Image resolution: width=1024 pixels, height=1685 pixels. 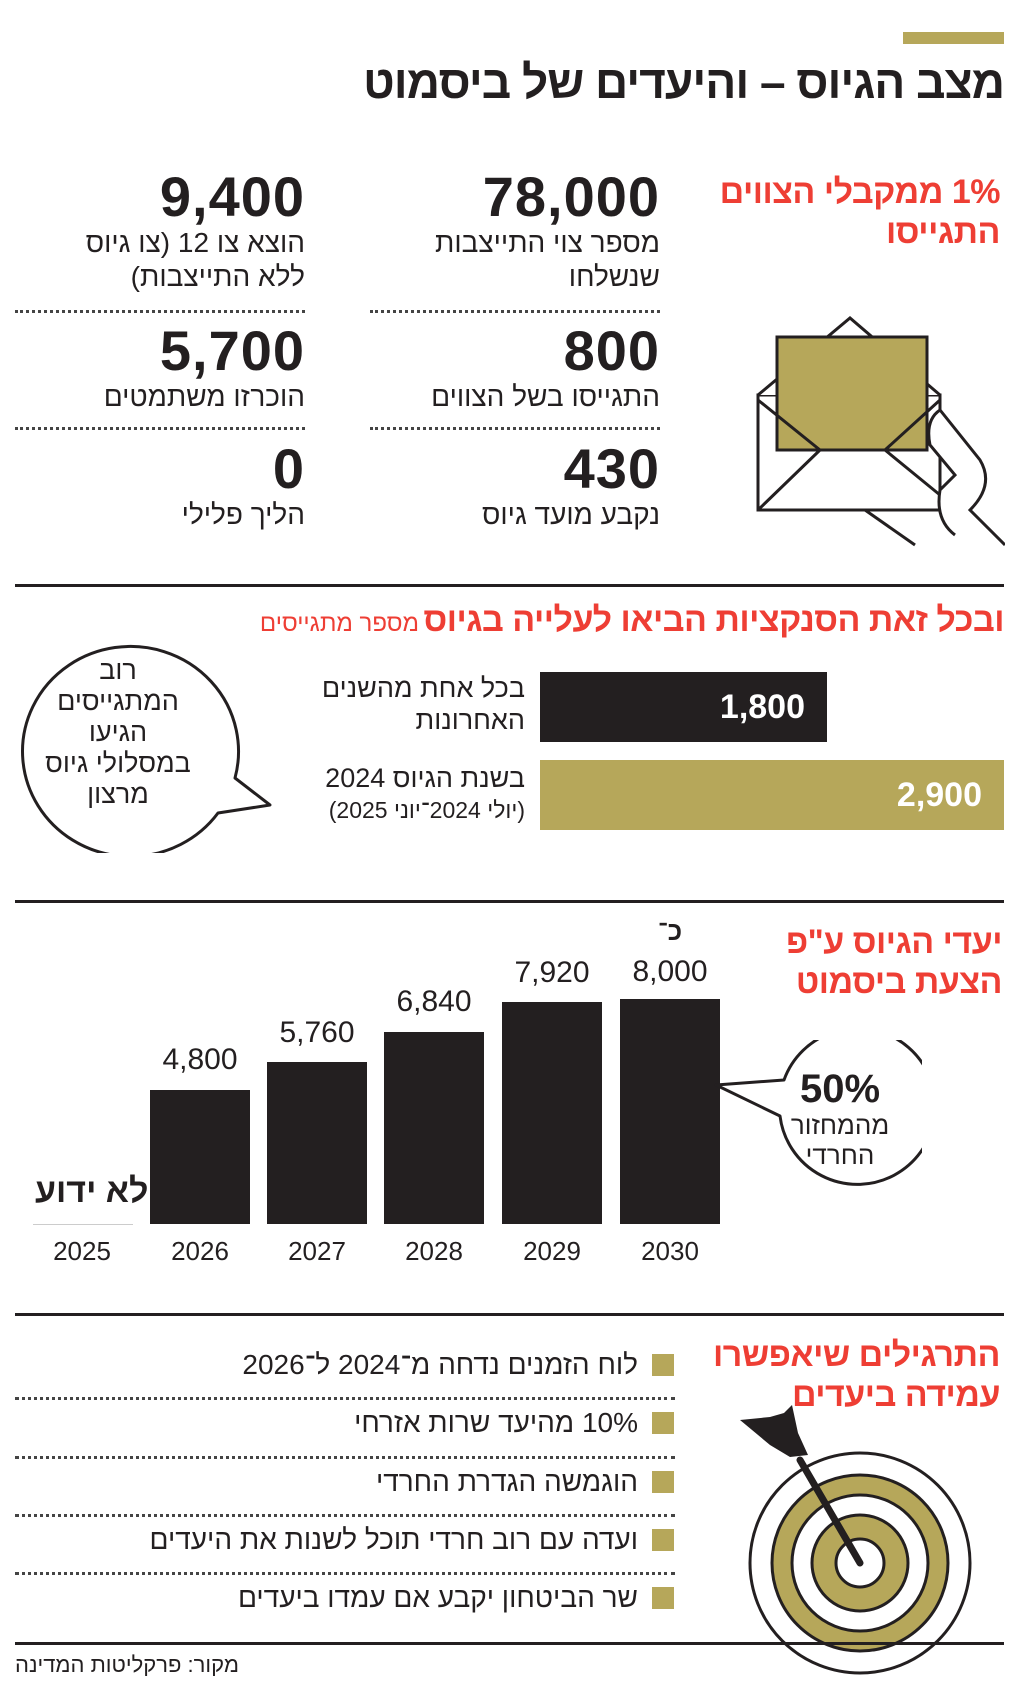 I want to click on bar-approx-prefix-2030: כ־, so click(x=670, y=931).